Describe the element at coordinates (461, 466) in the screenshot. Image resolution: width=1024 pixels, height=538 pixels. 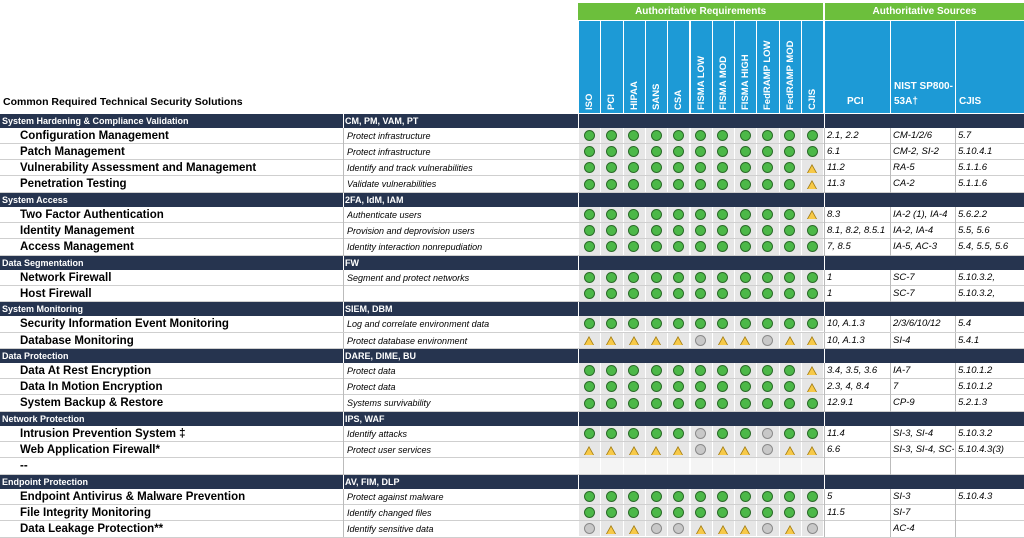
I see `purpose` at that location.